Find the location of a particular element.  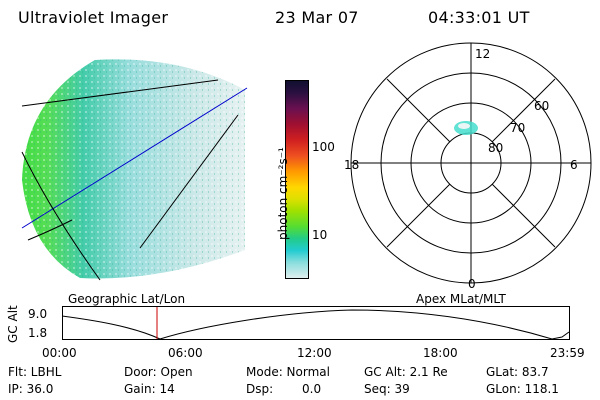

ip-info: IP: 36.0 is located at coordinates (31, 389).